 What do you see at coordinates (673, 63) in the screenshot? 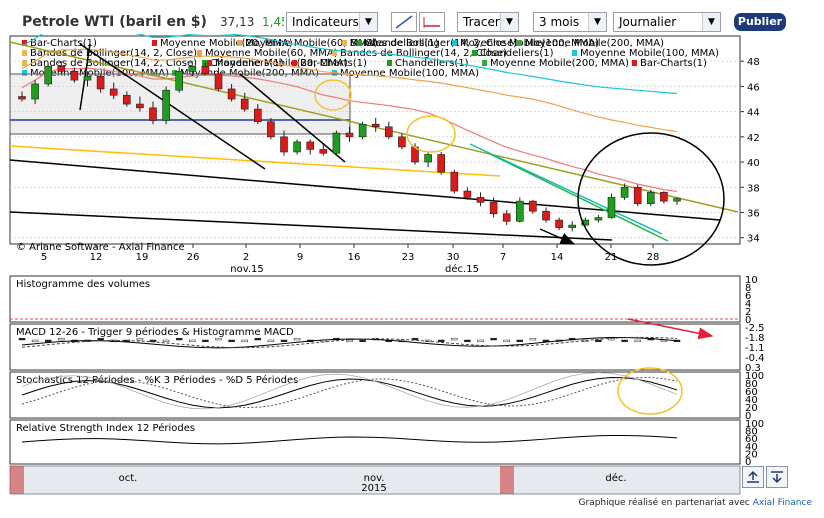
I see `legend-label: Bar-Charts(1)` at bounding box center [673, 63].